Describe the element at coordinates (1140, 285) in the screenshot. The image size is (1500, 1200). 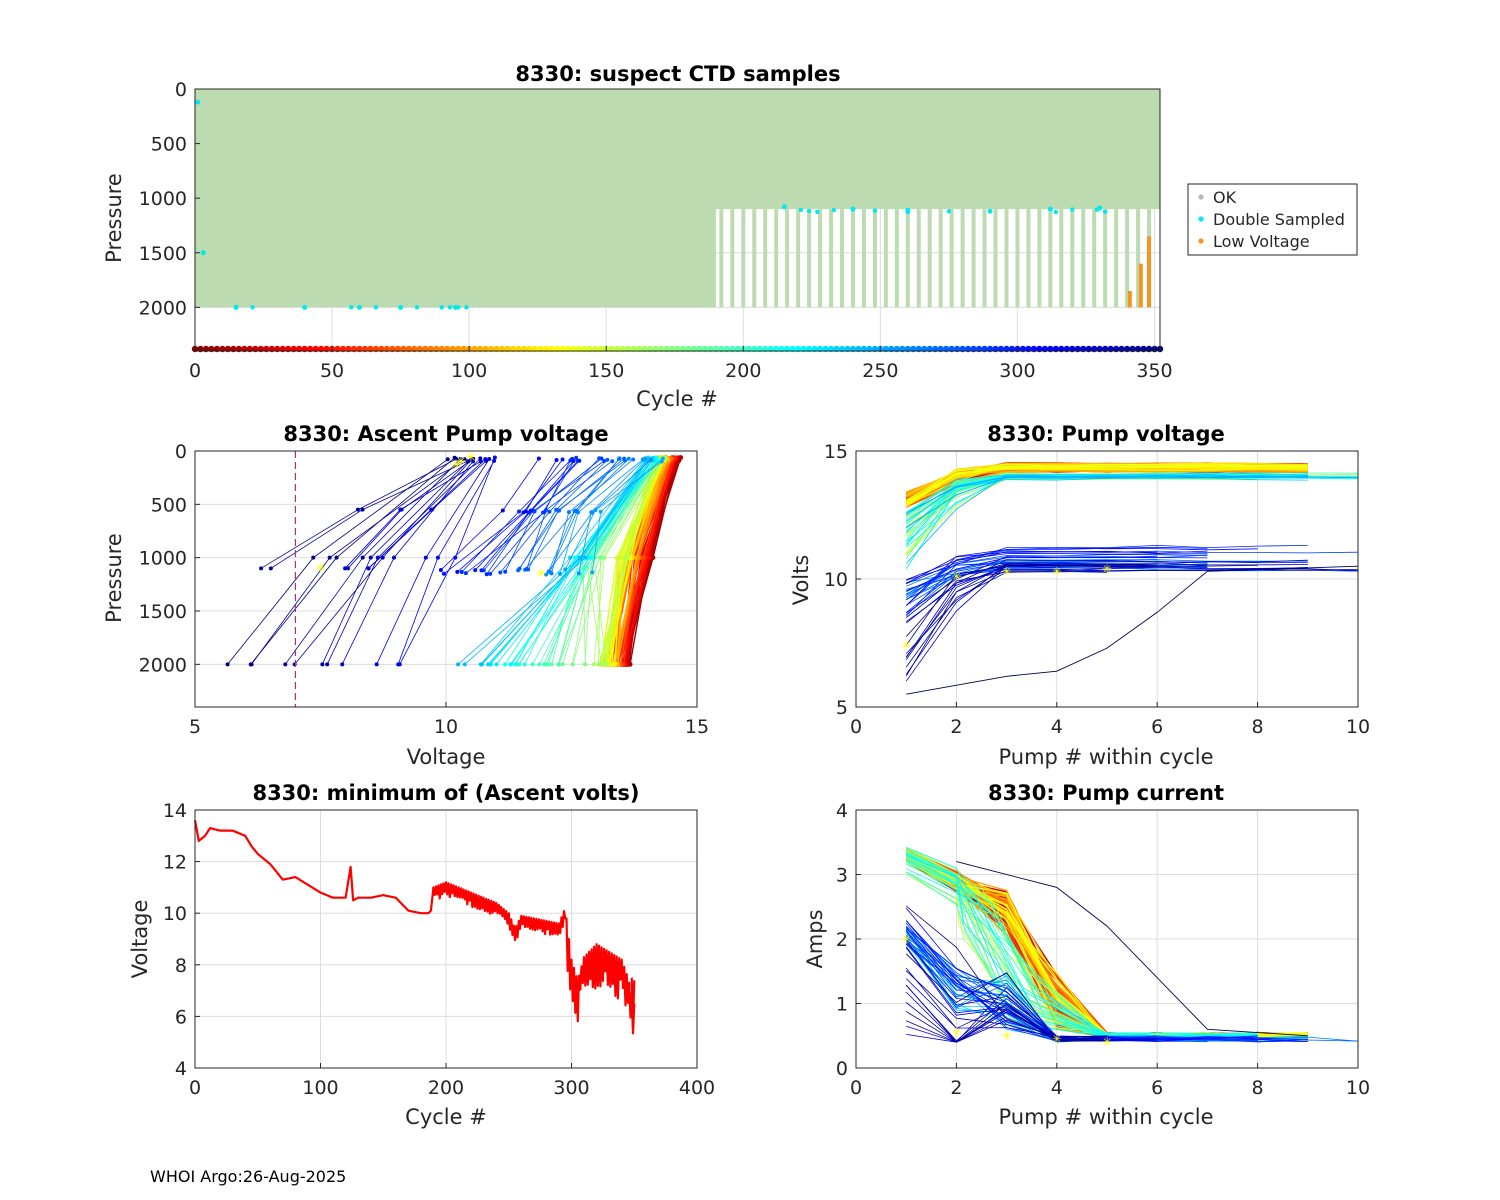
I see `low-voltage-sample` at that location.